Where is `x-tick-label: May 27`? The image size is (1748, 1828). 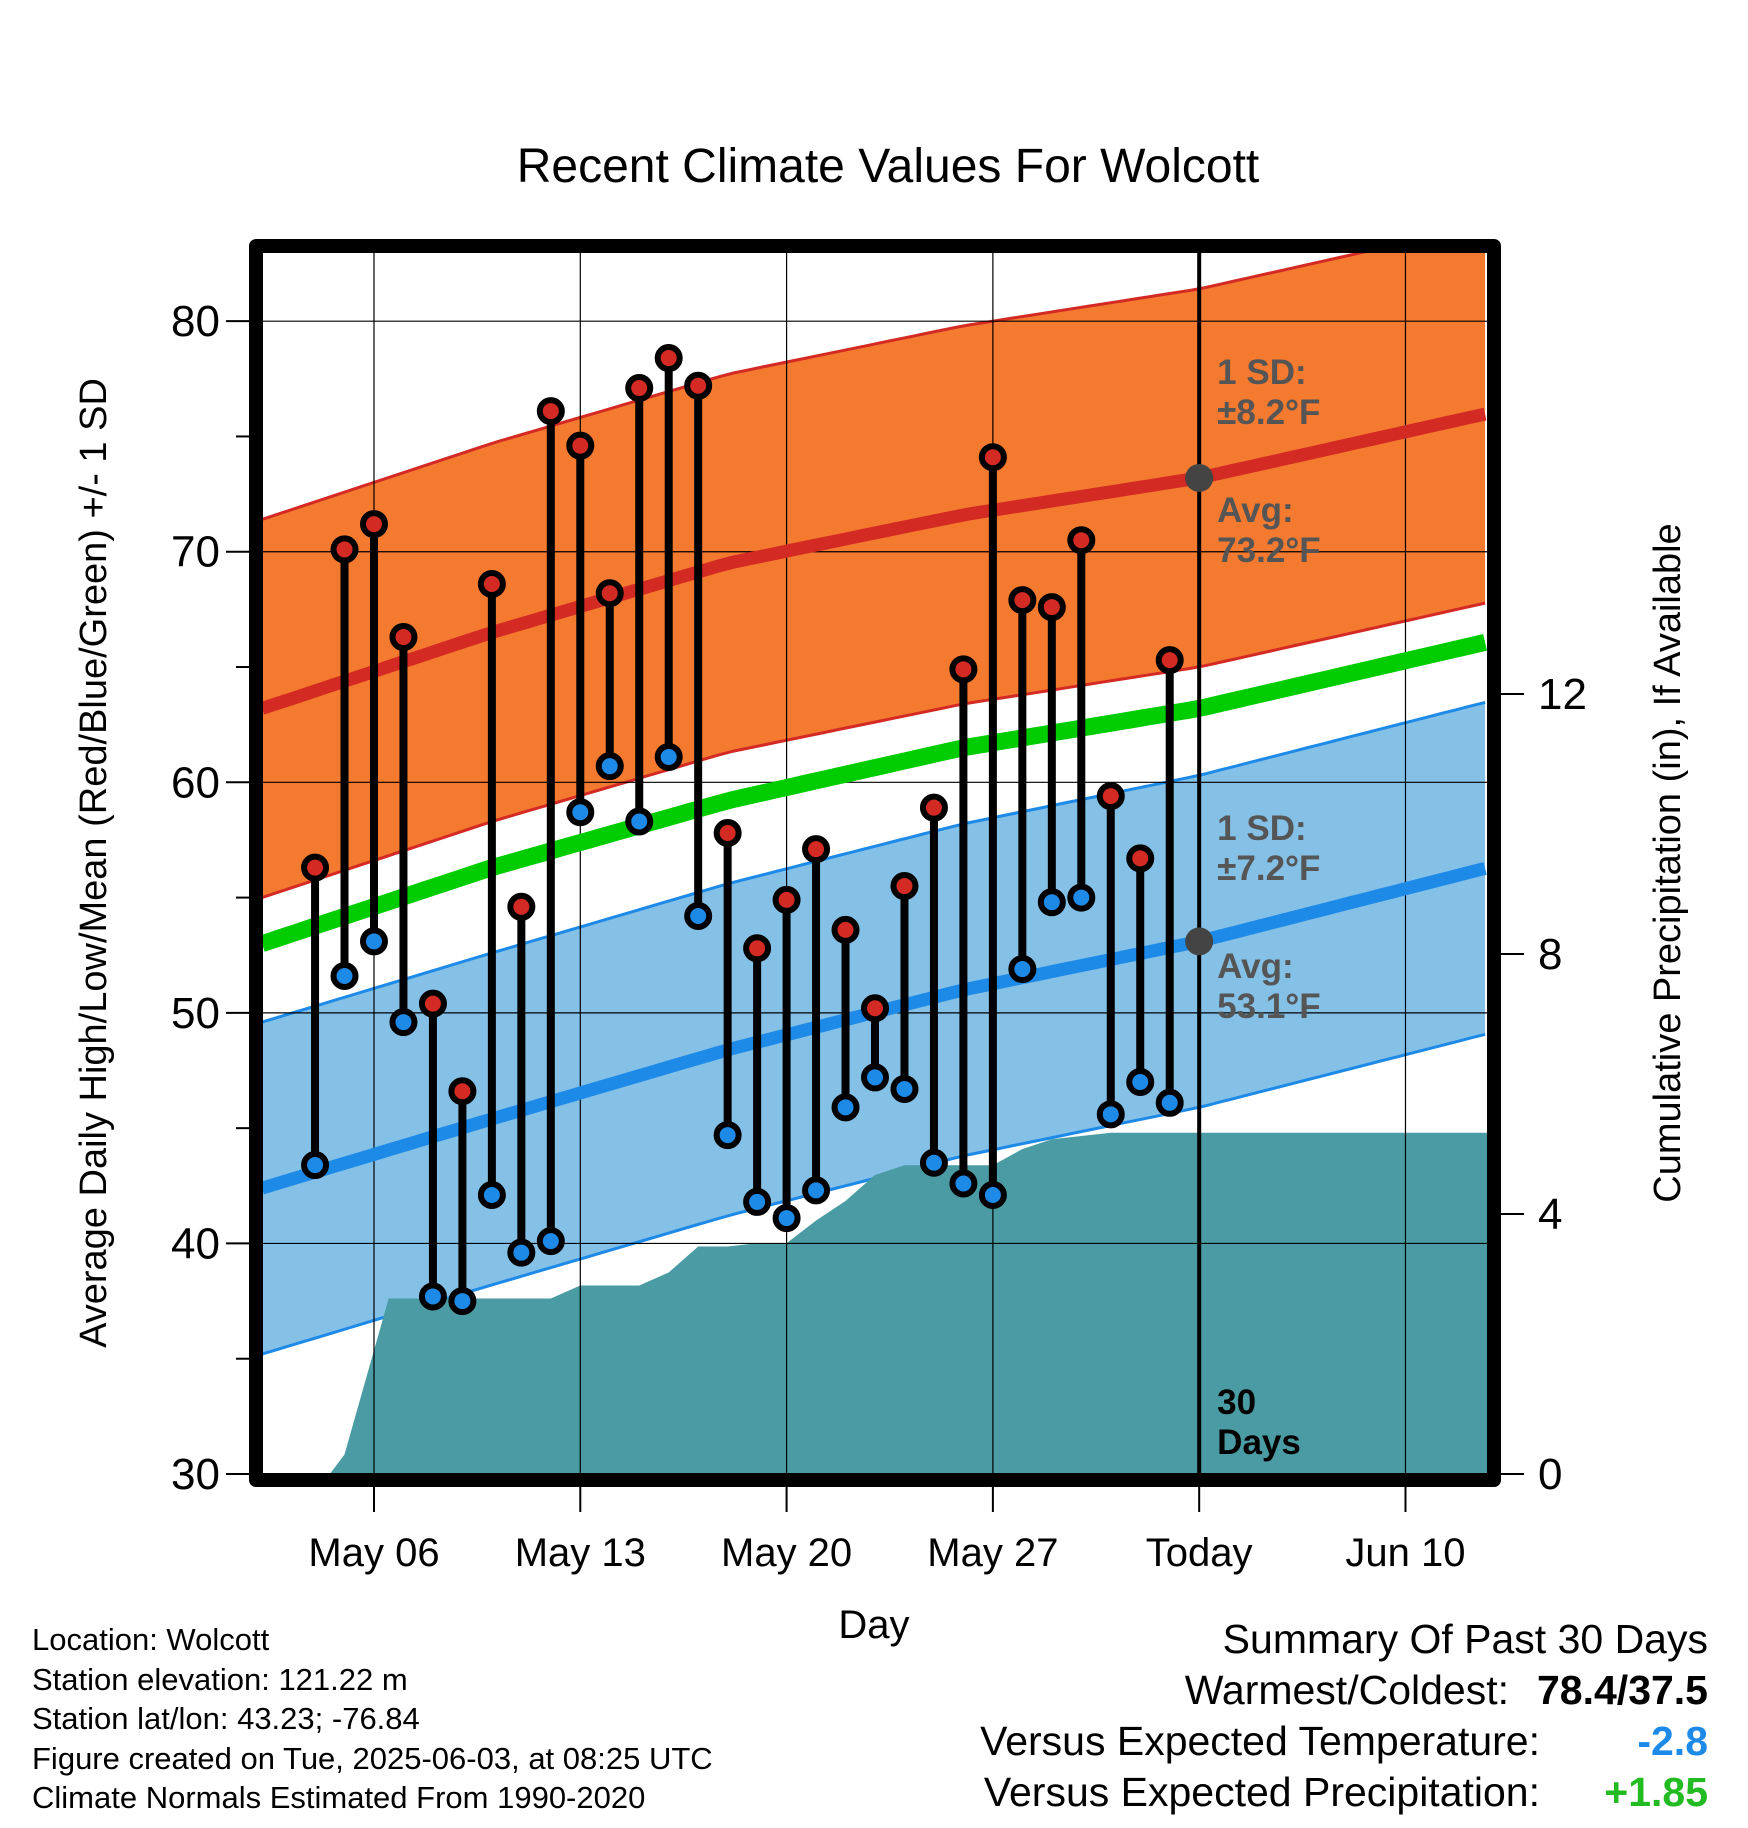 x-tick-label: May 27 is located at coordinates (992, 1553).